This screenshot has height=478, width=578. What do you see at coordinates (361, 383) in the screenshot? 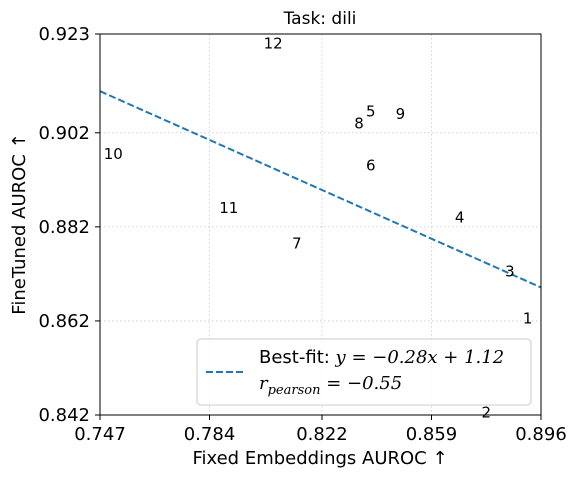
I see `legend-r-value: = −0.55` at bounding box center [361, 383].